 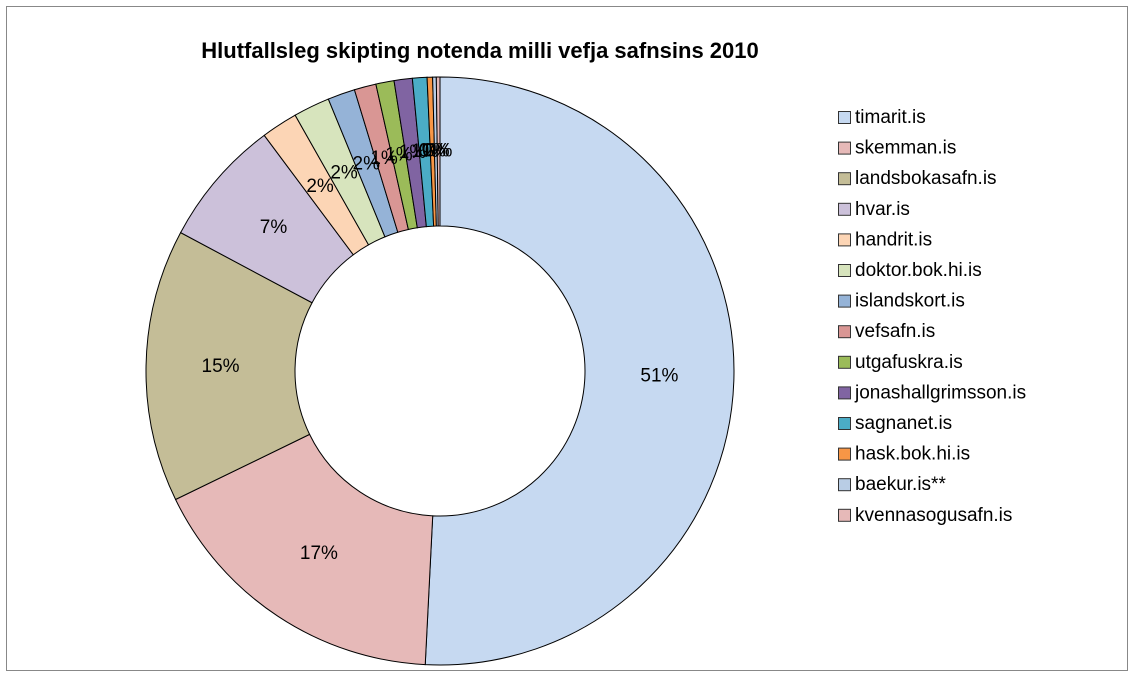 I want to click on legend-label: handrit.is, so click(x=893, y=239).